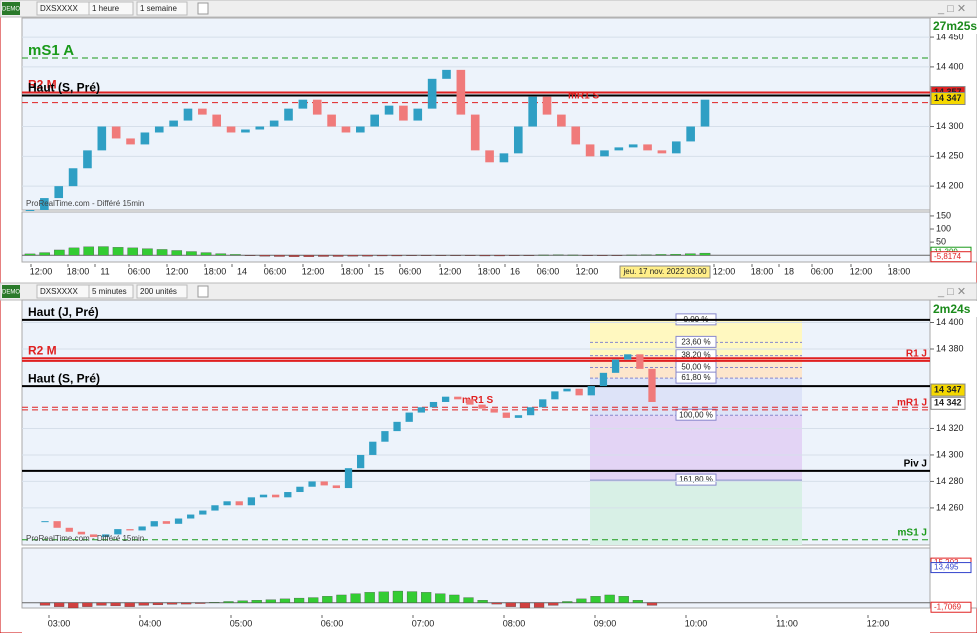 The image size is (977, 638). What do you see at coordinates (158, 8) in the screenshot?
I see `dropdown-label: 1 semaine` at bounding box center [158, 8].